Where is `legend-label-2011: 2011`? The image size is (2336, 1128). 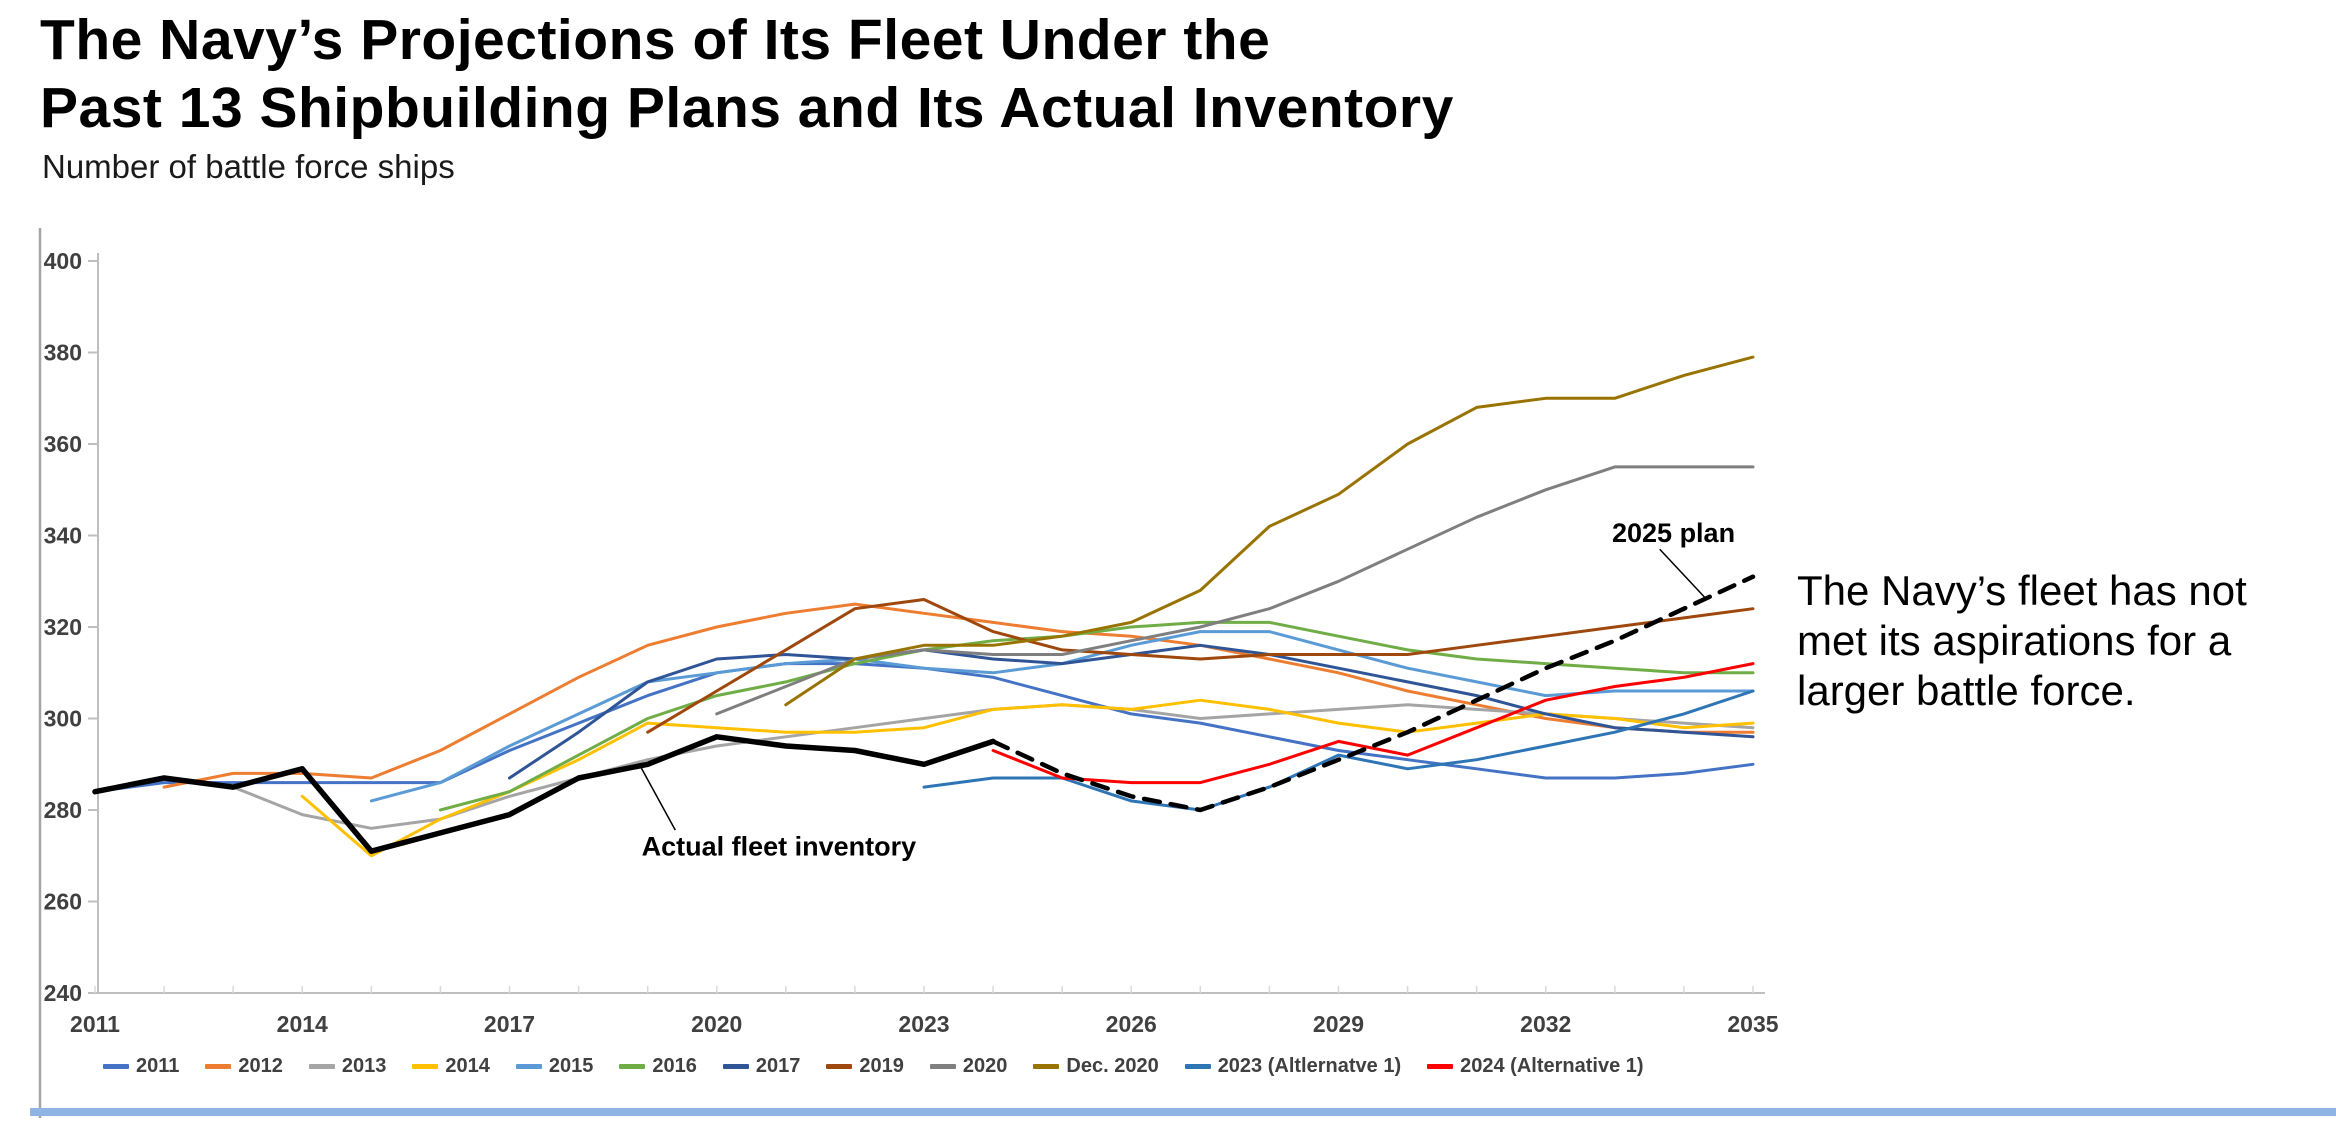
legend-label-2011: 2011 is located at coordinates (158, 1066).